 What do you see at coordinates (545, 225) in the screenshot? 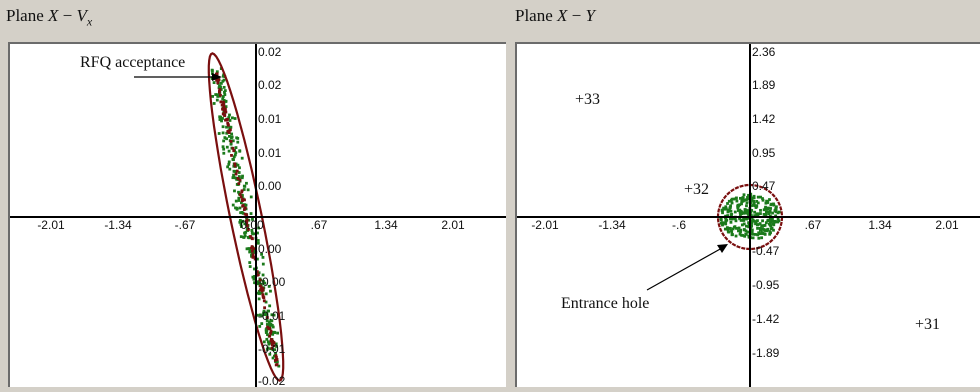
I see `x-tick-label: -2.01` at bounding box center [545, 225].